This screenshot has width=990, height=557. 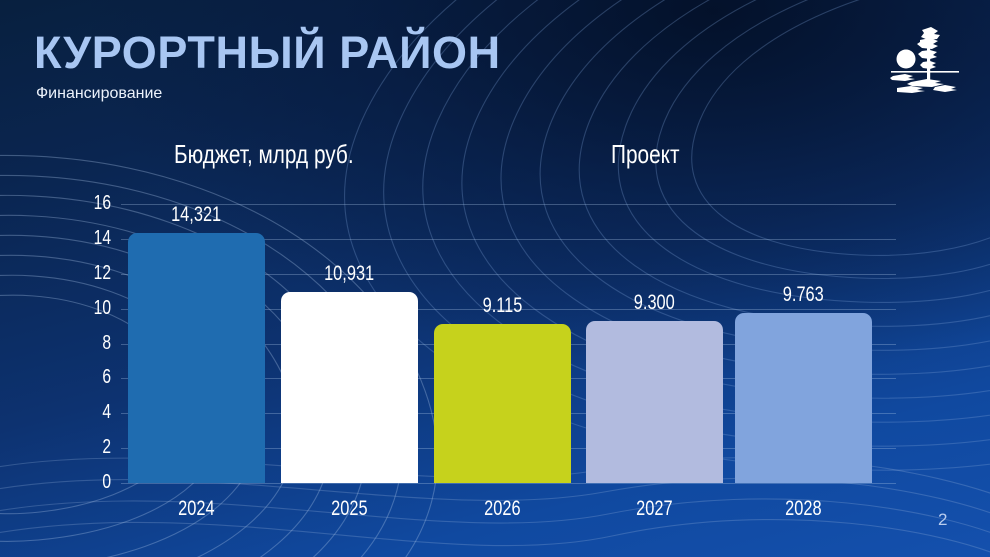 I want to click on bar-value-label: 14,321, so click(x=196, y=215).